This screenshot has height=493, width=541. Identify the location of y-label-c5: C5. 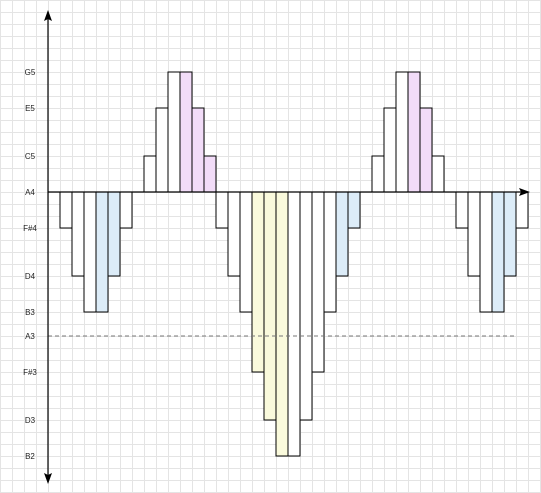
(30, 156).